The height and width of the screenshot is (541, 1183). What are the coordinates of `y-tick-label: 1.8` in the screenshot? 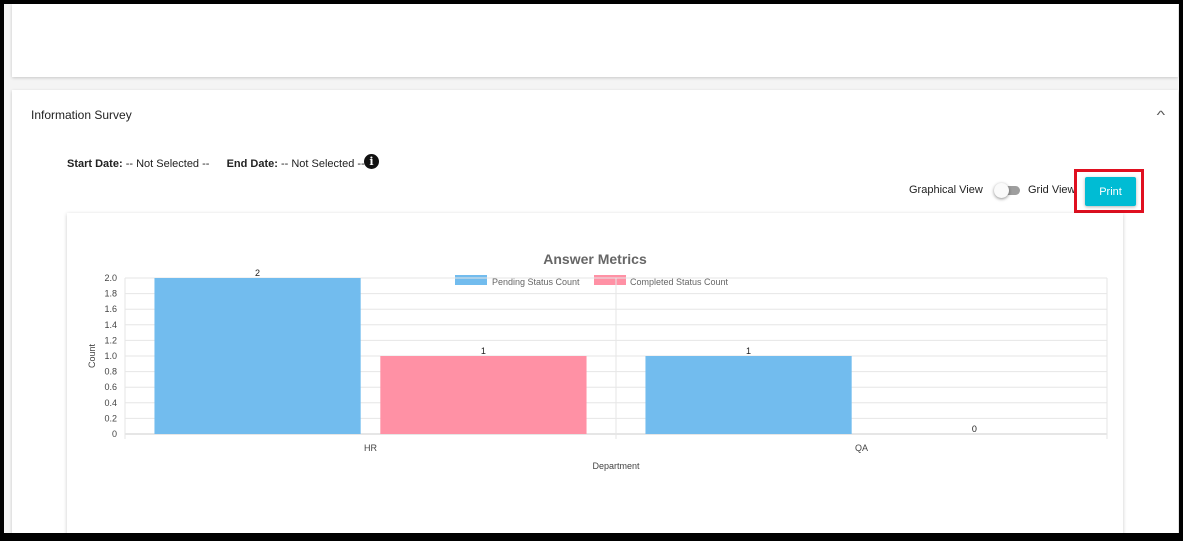 It's located at (110, 294).